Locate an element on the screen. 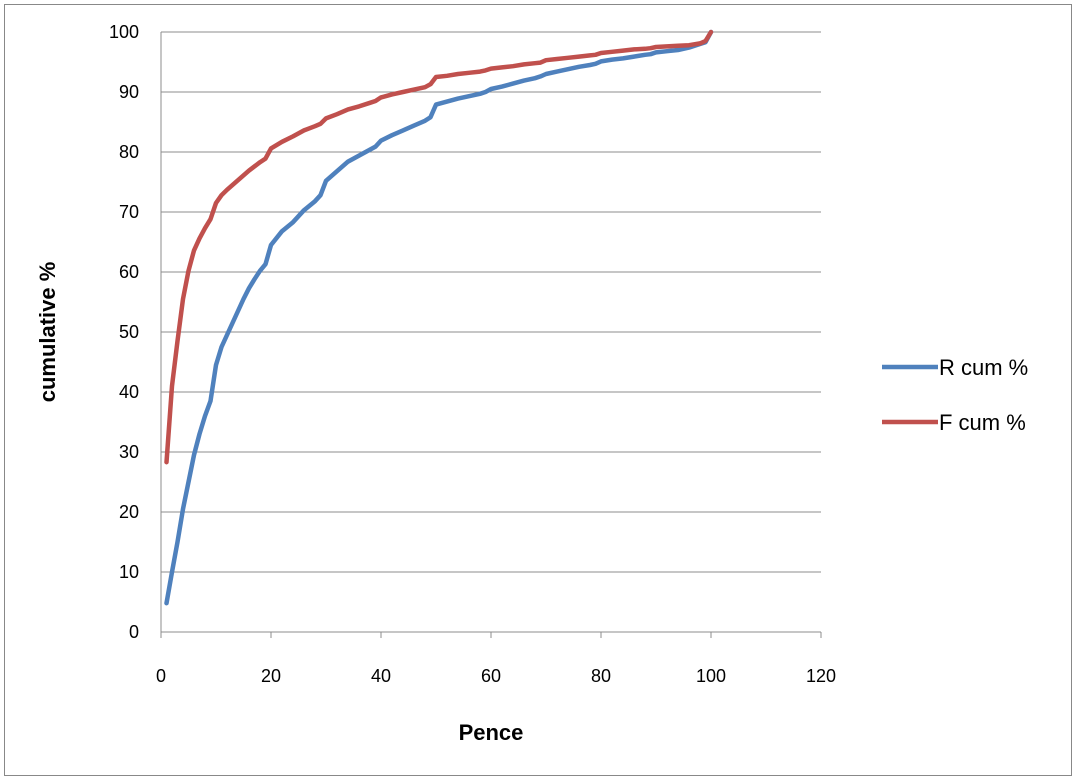 The height and width of the screenshot is (782, 1078). x-tick-label: 80 is located at coordinates (601, 676).